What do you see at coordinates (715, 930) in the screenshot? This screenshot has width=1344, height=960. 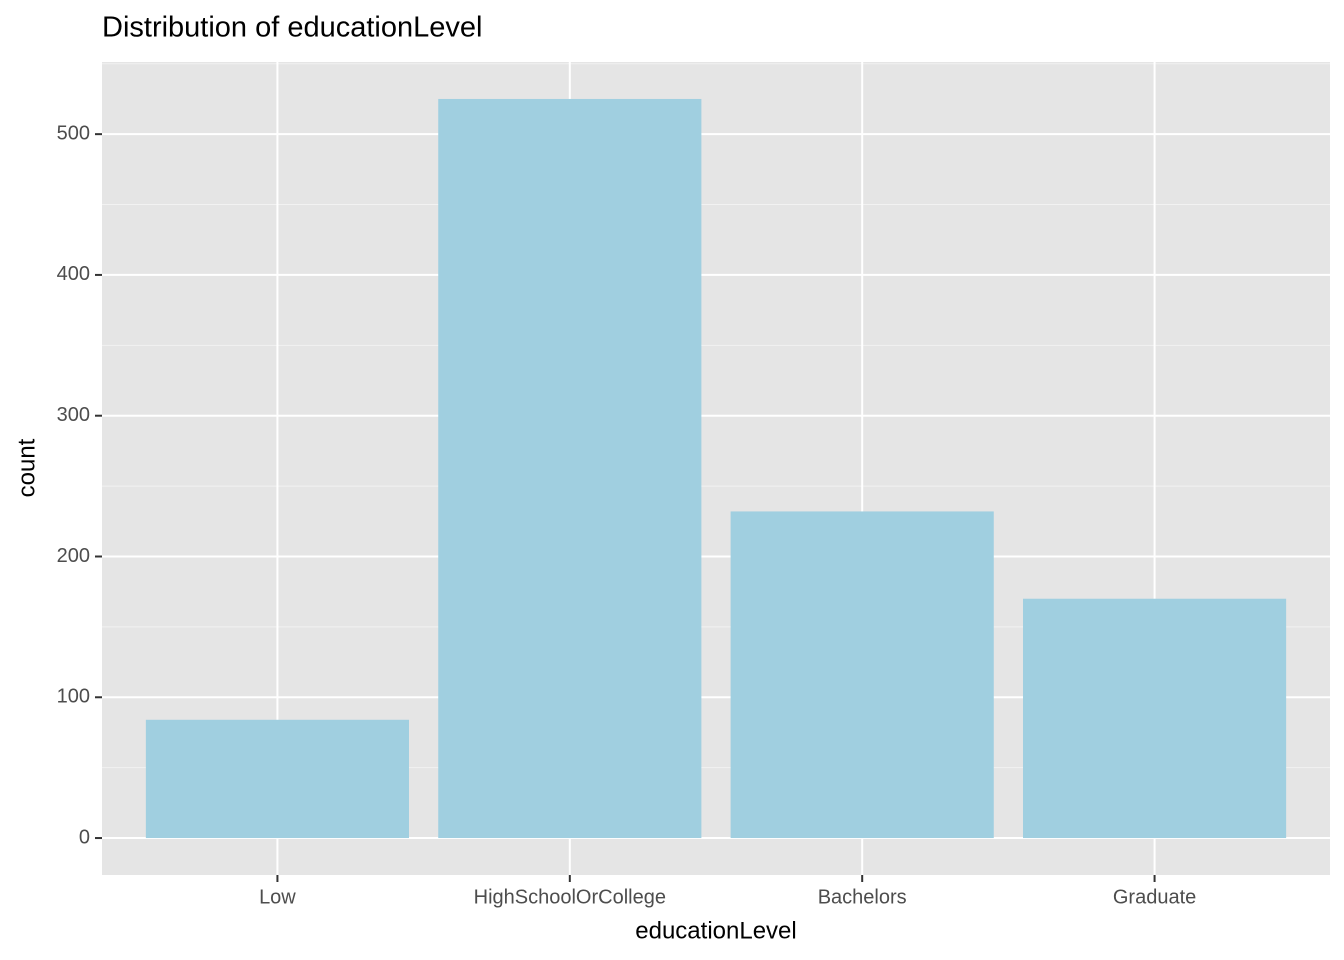 I see `x-axis-title: educationLevel` at bounding box center [715, 930].